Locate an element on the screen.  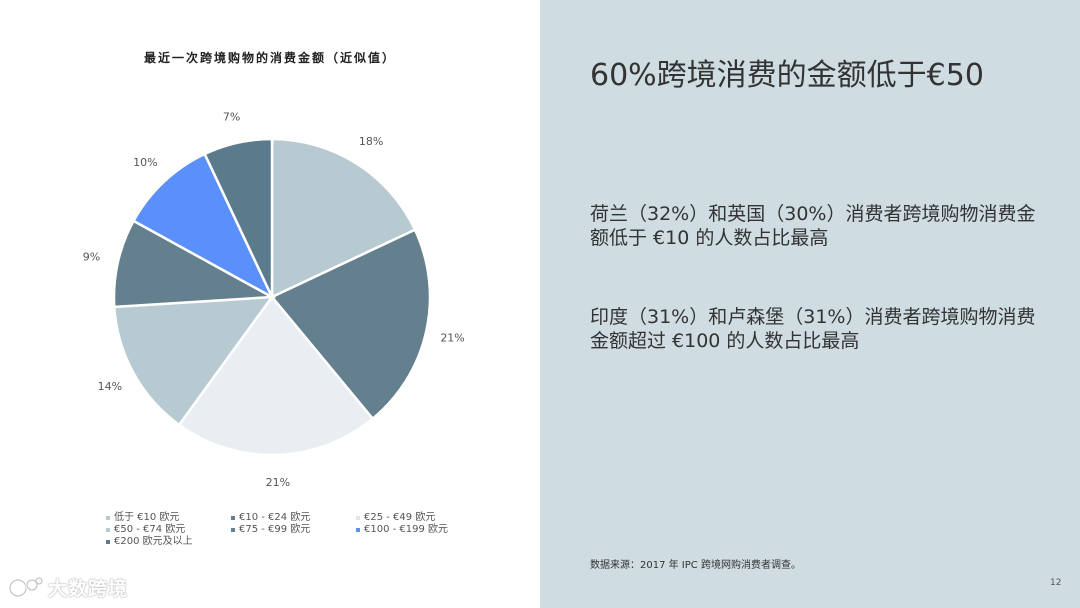
legend-item: 低于 €10 欧元 is located at coordinates (168, 518).